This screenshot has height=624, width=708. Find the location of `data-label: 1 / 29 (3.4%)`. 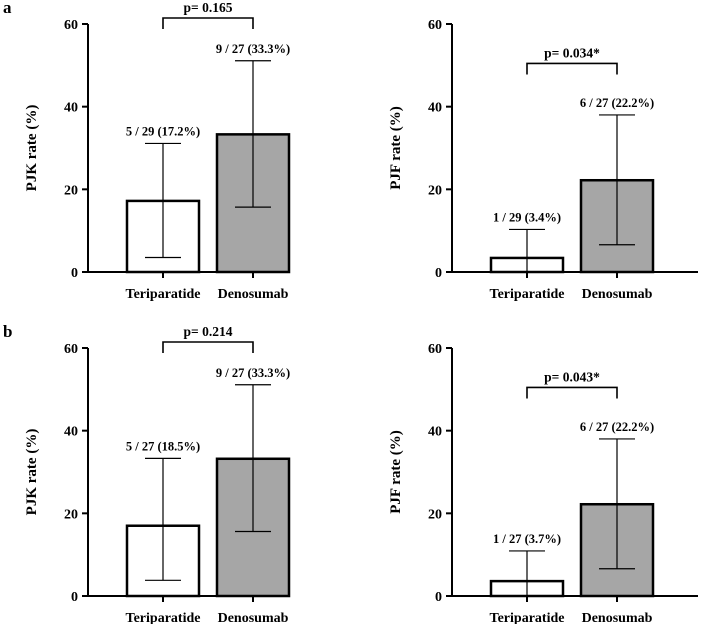

data-label: 1 / 29 (3.4%) is located at coordinates (527, 217).